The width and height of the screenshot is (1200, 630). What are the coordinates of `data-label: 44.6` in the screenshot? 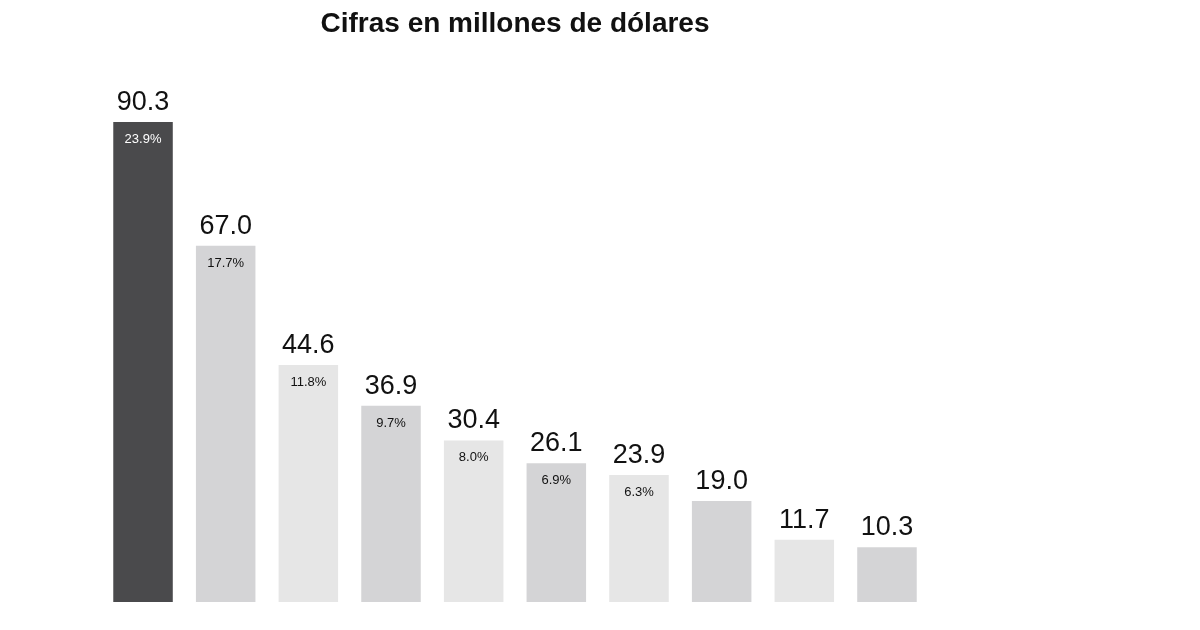 It's located at (308, 343).